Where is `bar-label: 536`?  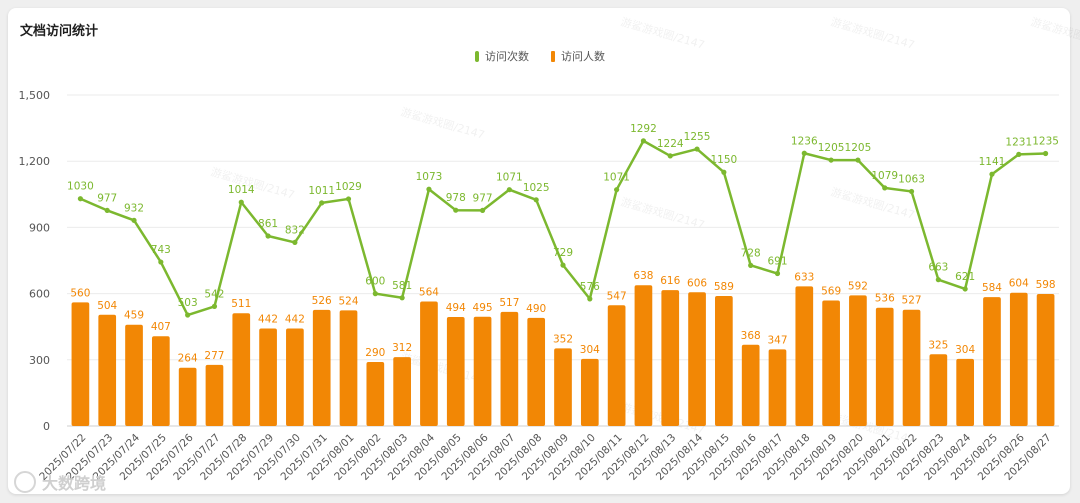
bar-label: 536 is located at coordinates (885, 299).